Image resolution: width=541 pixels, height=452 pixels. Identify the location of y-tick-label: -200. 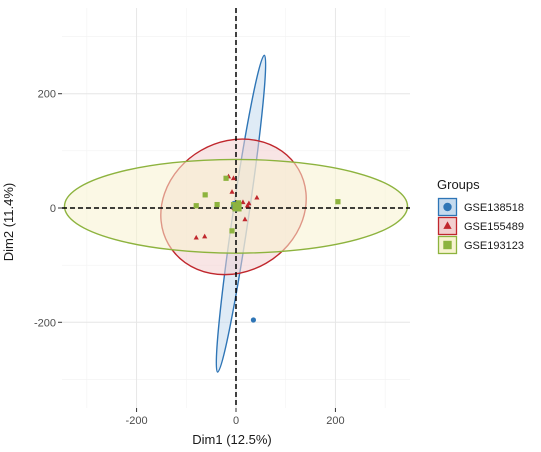
(45, 323).